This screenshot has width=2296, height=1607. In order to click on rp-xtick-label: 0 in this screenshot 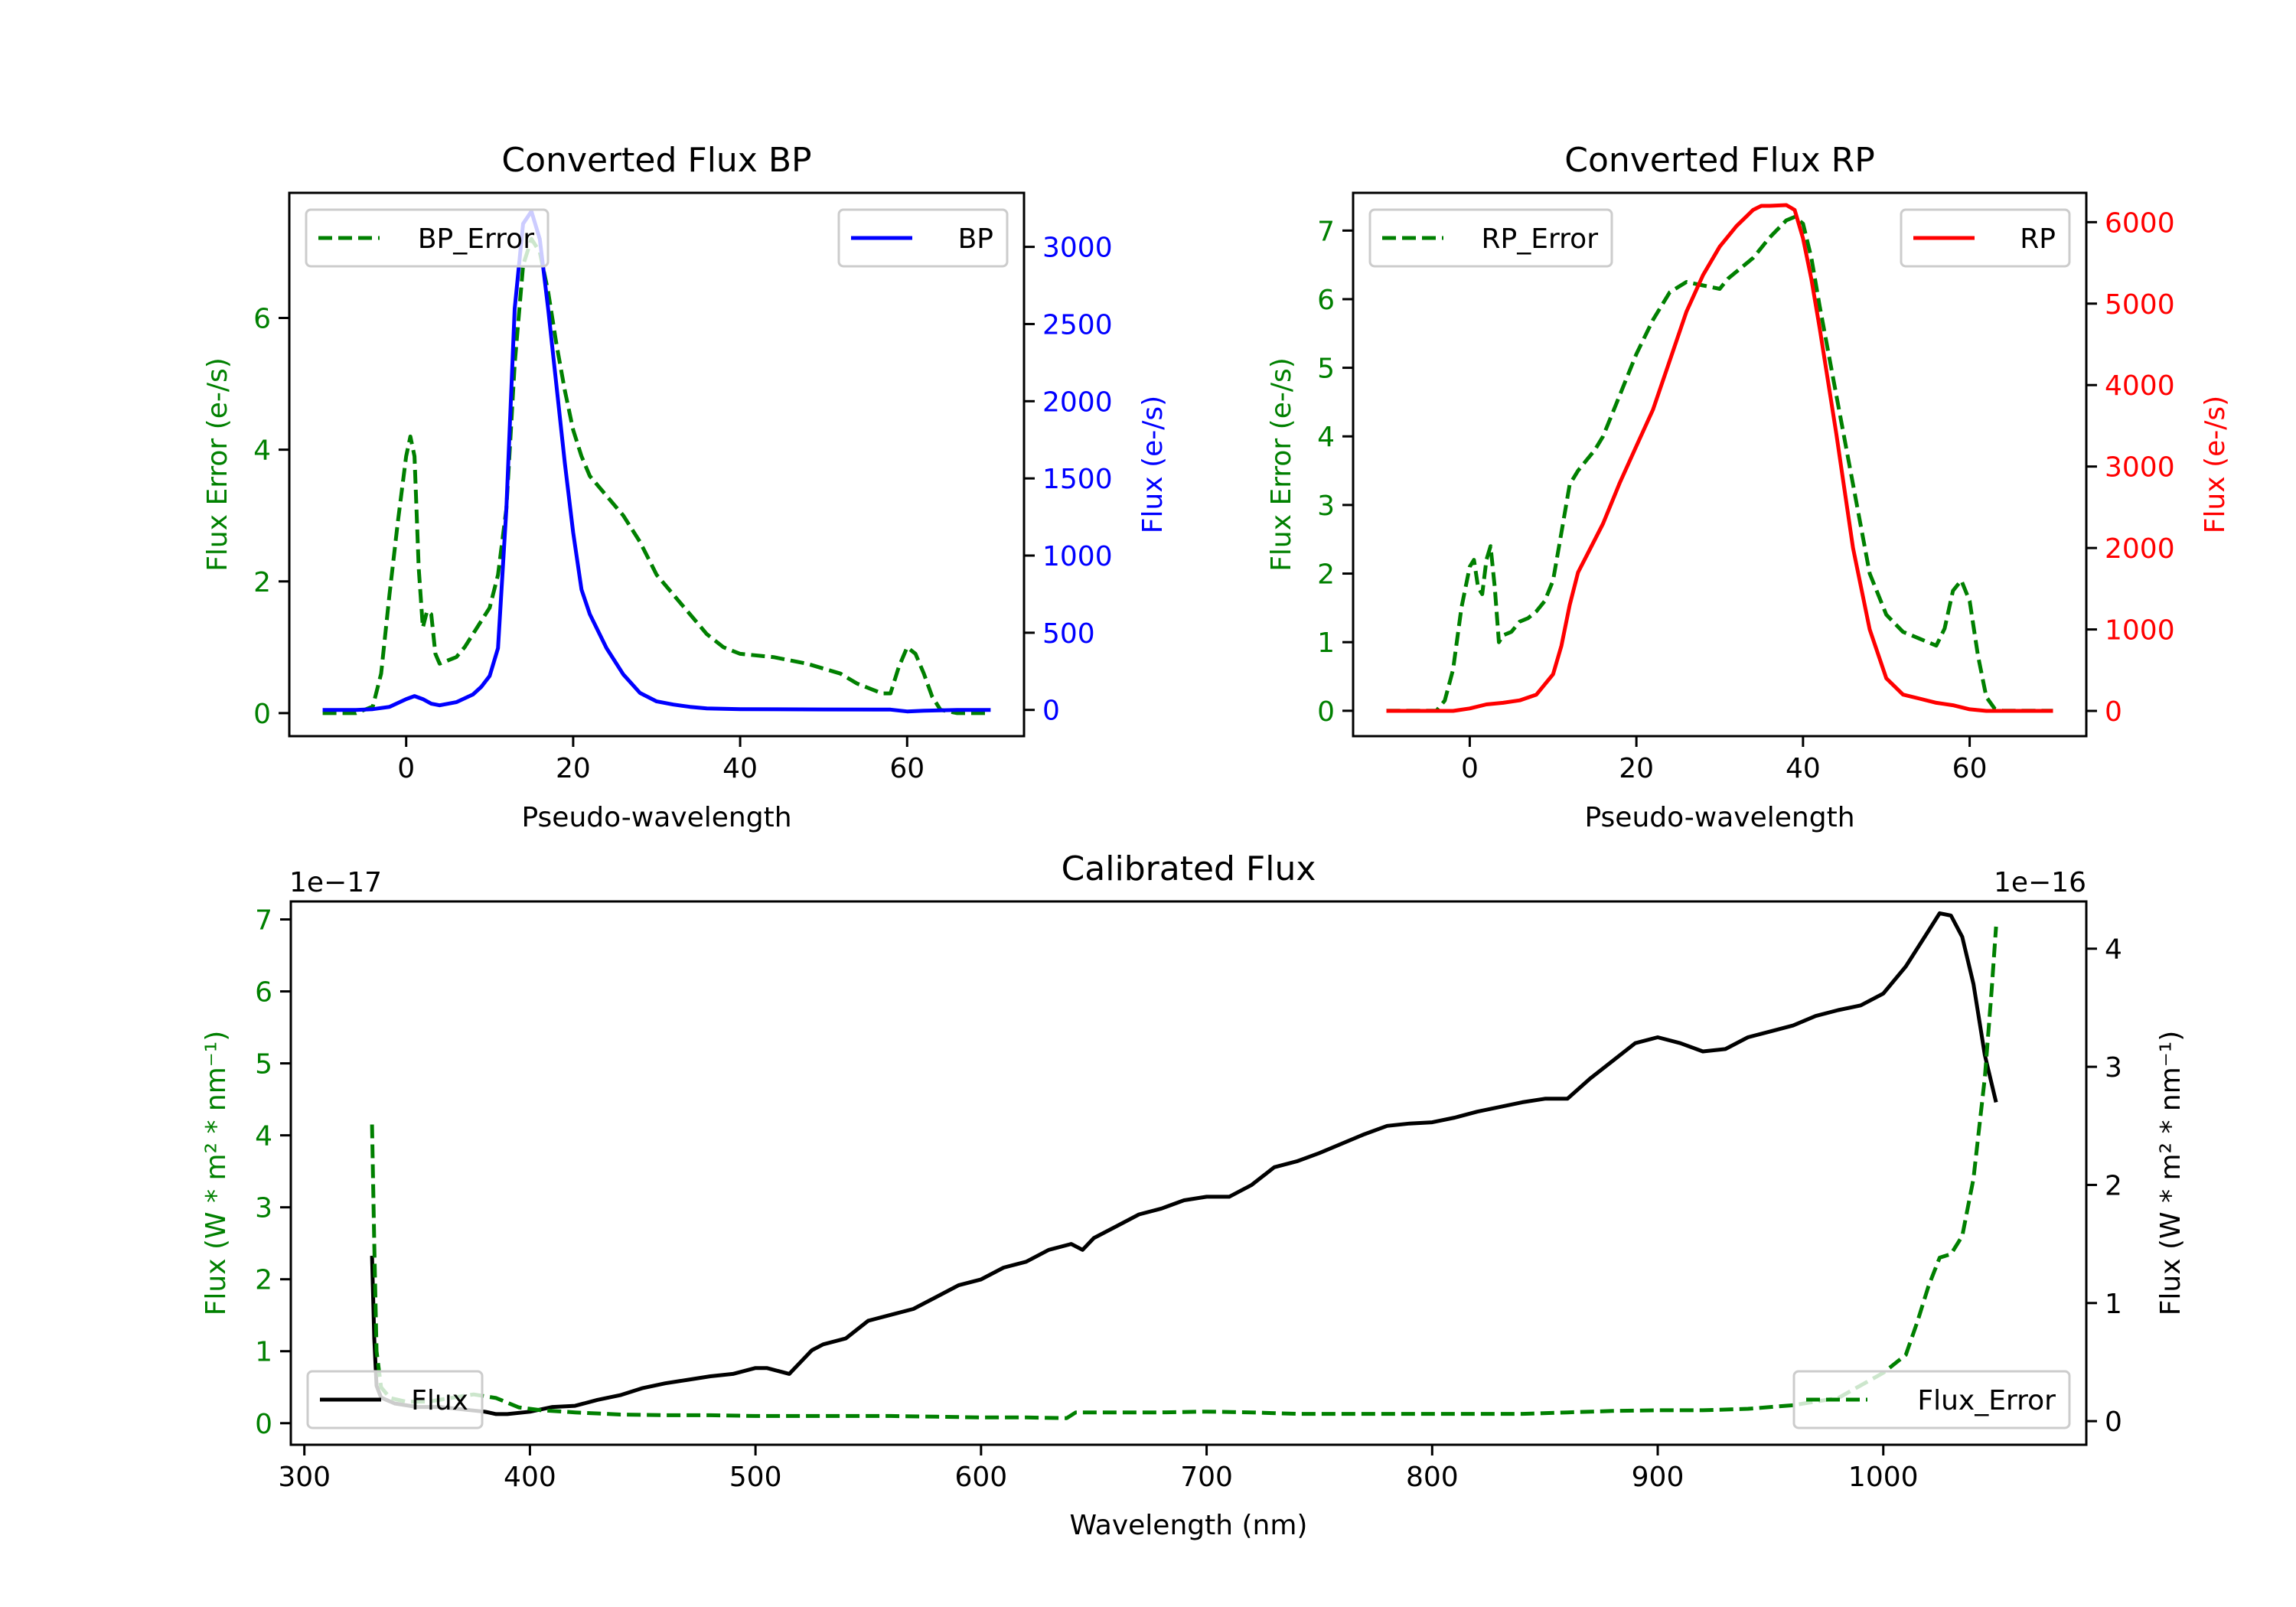, I will do `click(1470, 768)`.